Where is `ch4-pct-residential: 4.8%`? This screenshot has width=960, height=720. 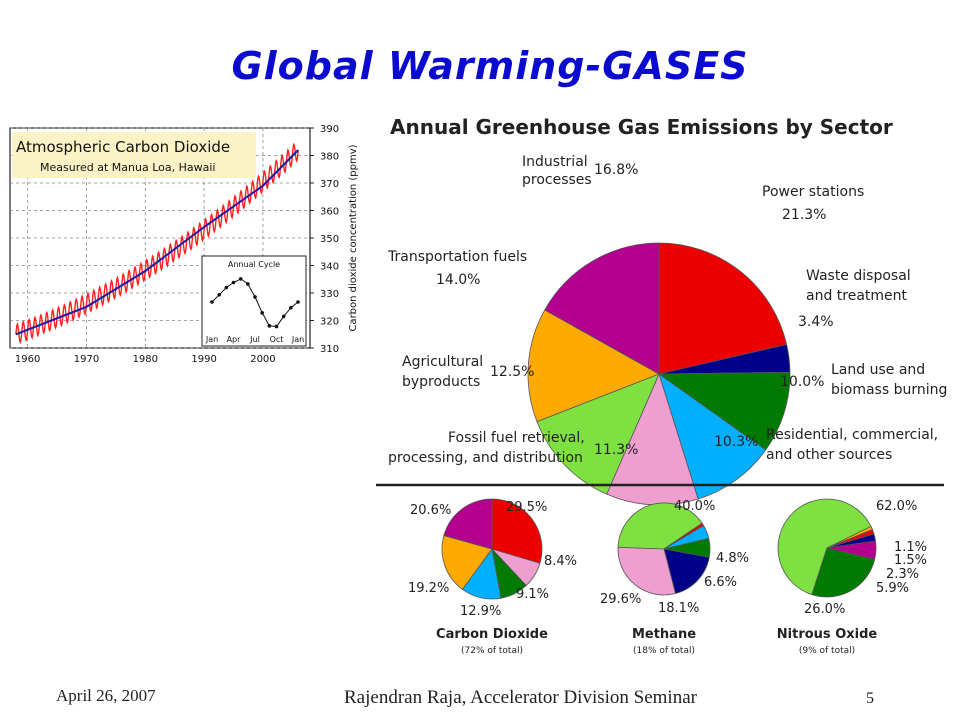 ch4-pct-residential: 4.8% is located at coordinates (732, 558).